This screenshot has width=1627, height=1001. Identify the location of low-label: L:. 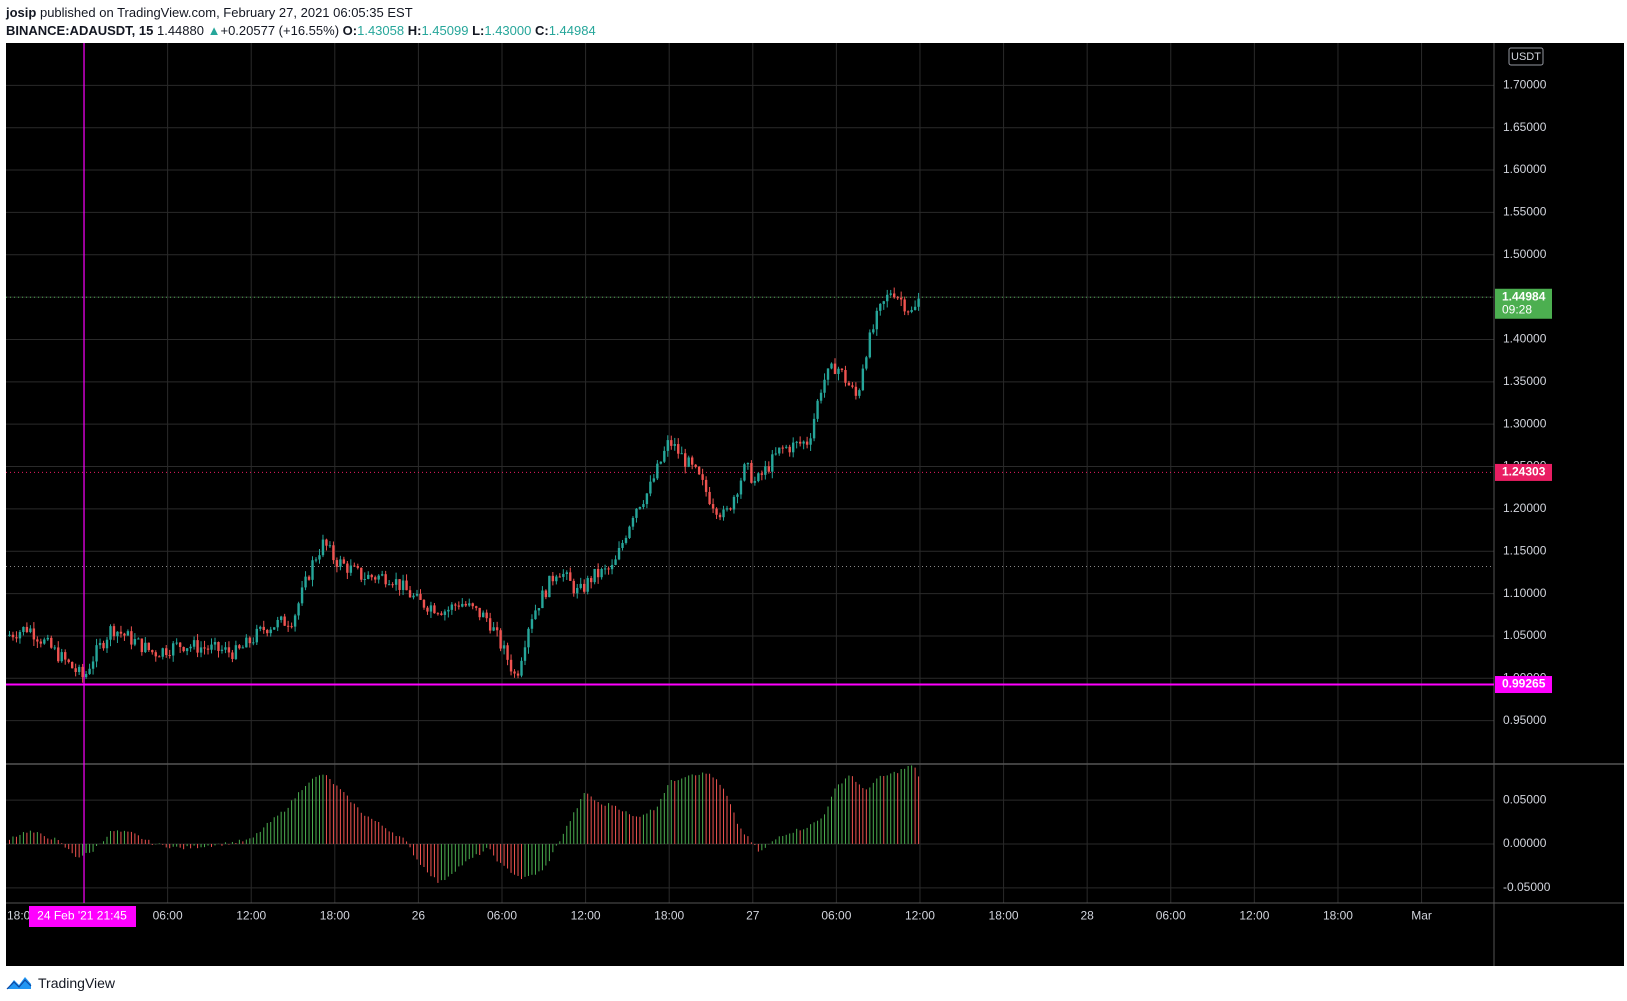
(478, 30).